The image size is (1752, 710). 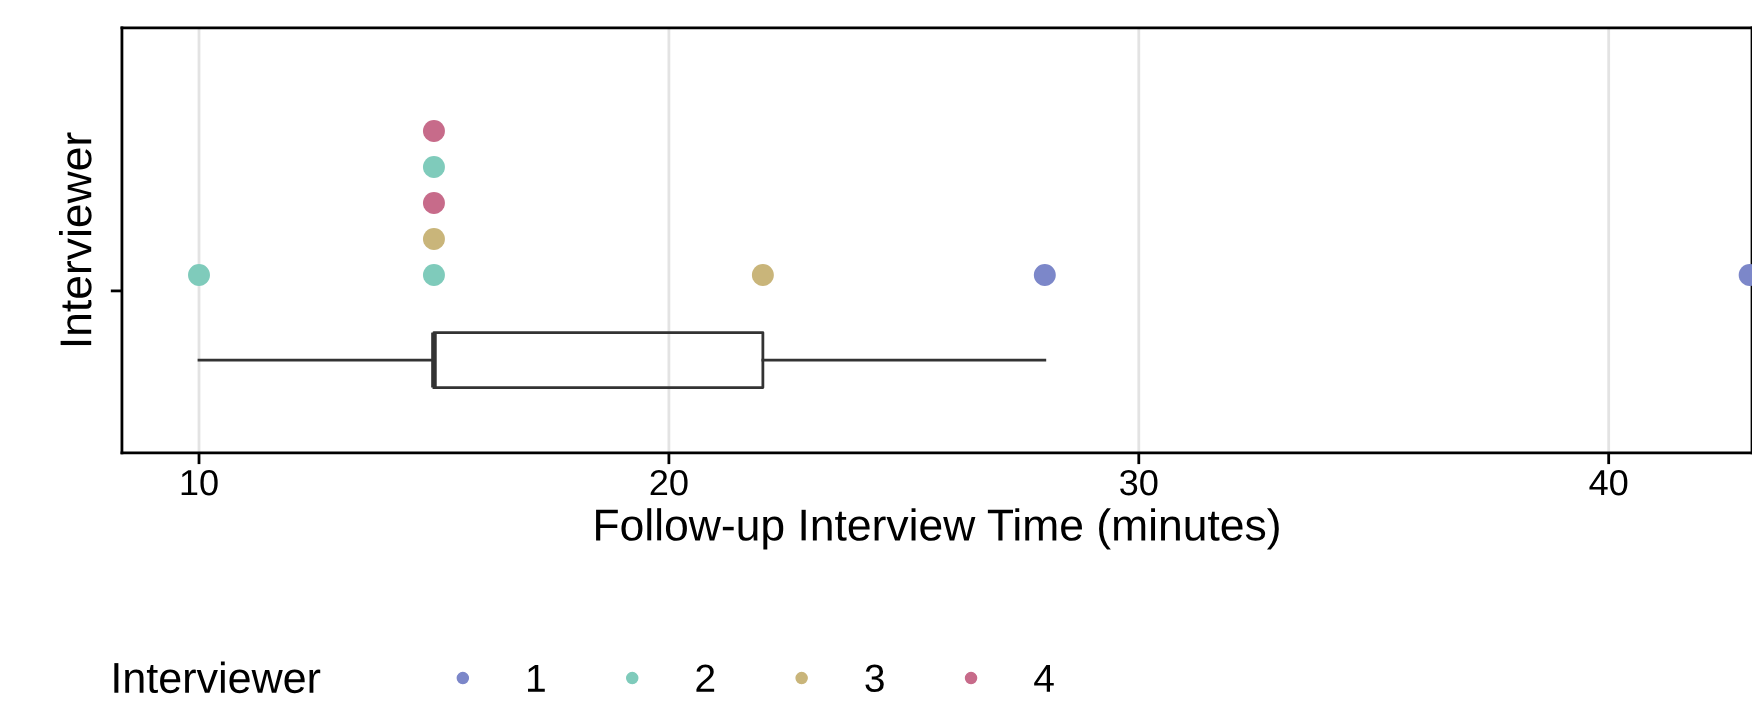 I want to click on x-axis-title: Follow-up Interview Time (minutes), so click(x=937, y=529).